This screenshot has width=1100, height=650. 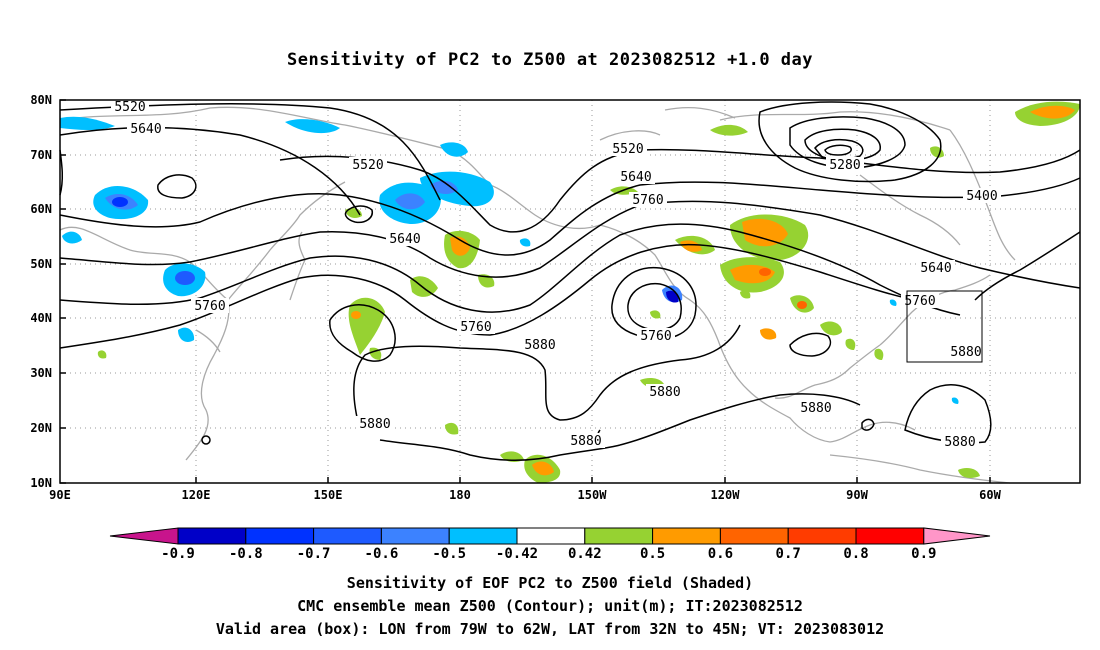 What do you see at coordinates (41, 209) in the screenshot?
I see `lat-label: 60N` at bounding box center [41, 209].